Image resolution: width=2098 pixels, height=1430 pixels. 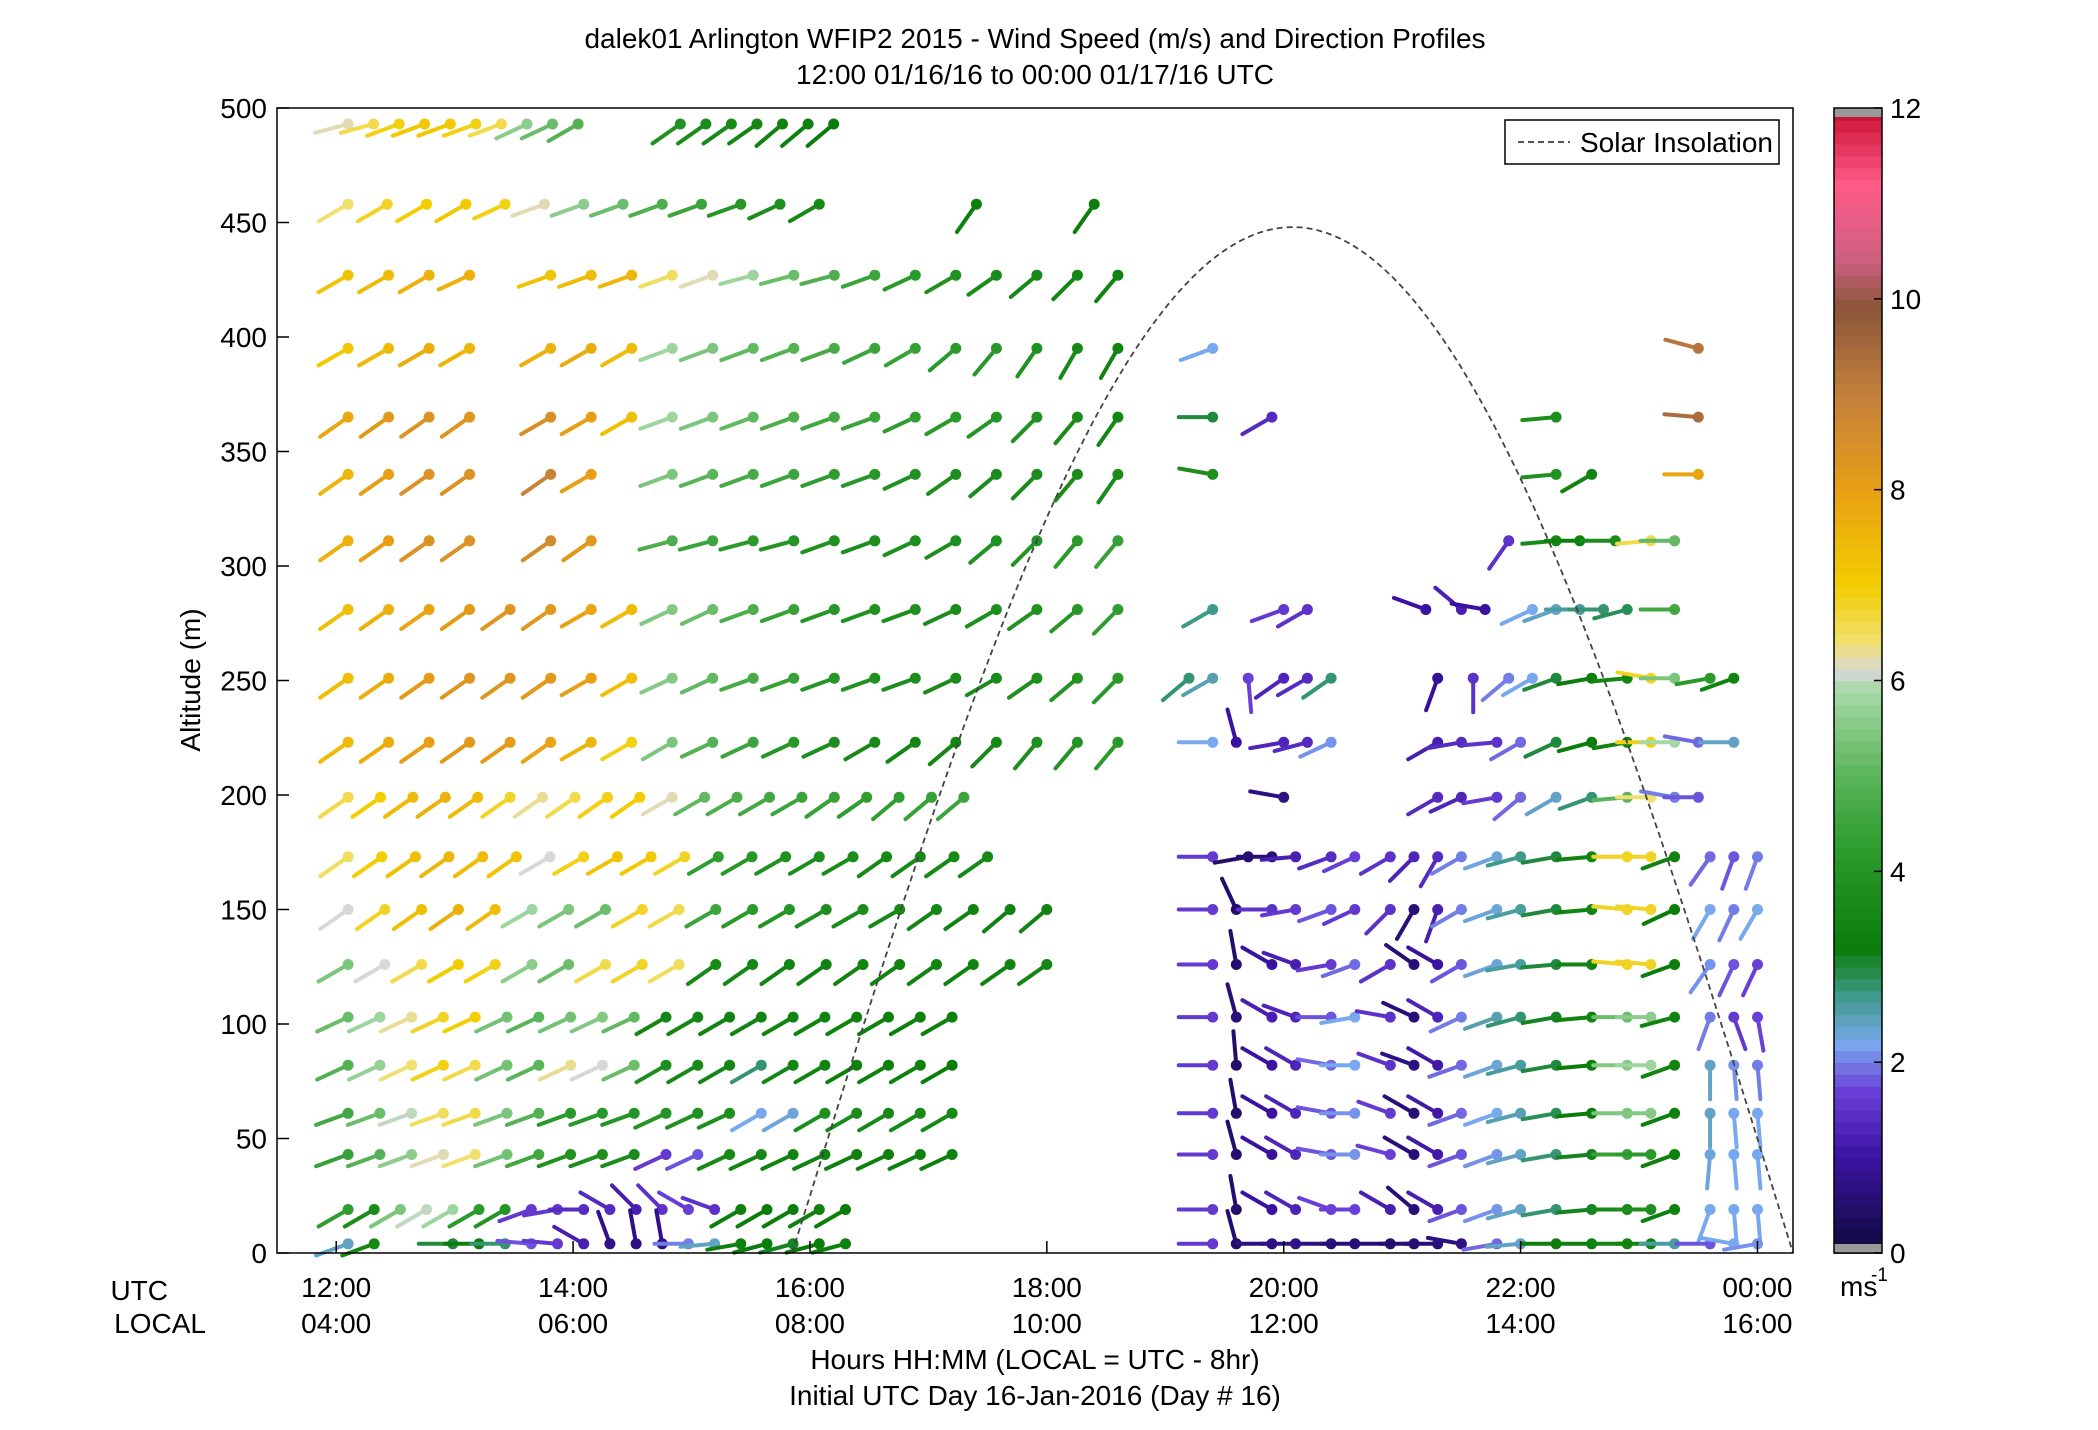 I want to click on colorbar-tick-label: 4, so click(x=1898, y=871).